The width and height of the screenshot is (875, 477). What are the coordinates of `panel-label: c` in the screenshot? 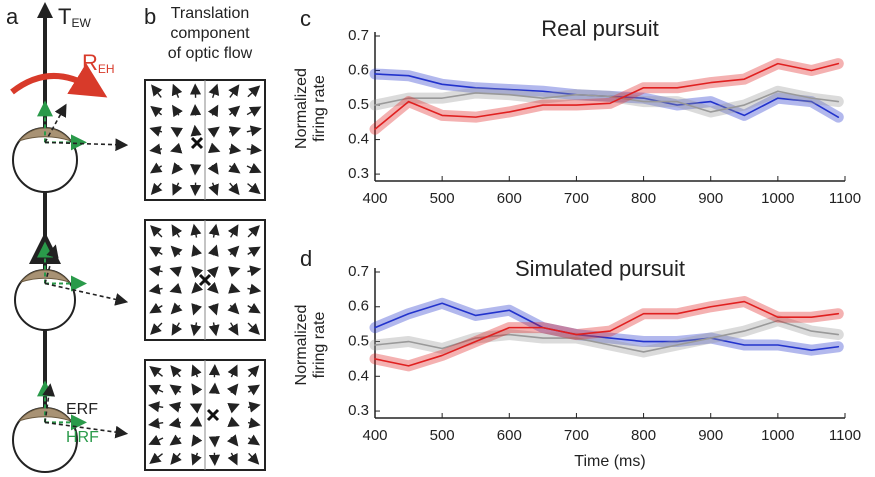 It's located at (305, 18).